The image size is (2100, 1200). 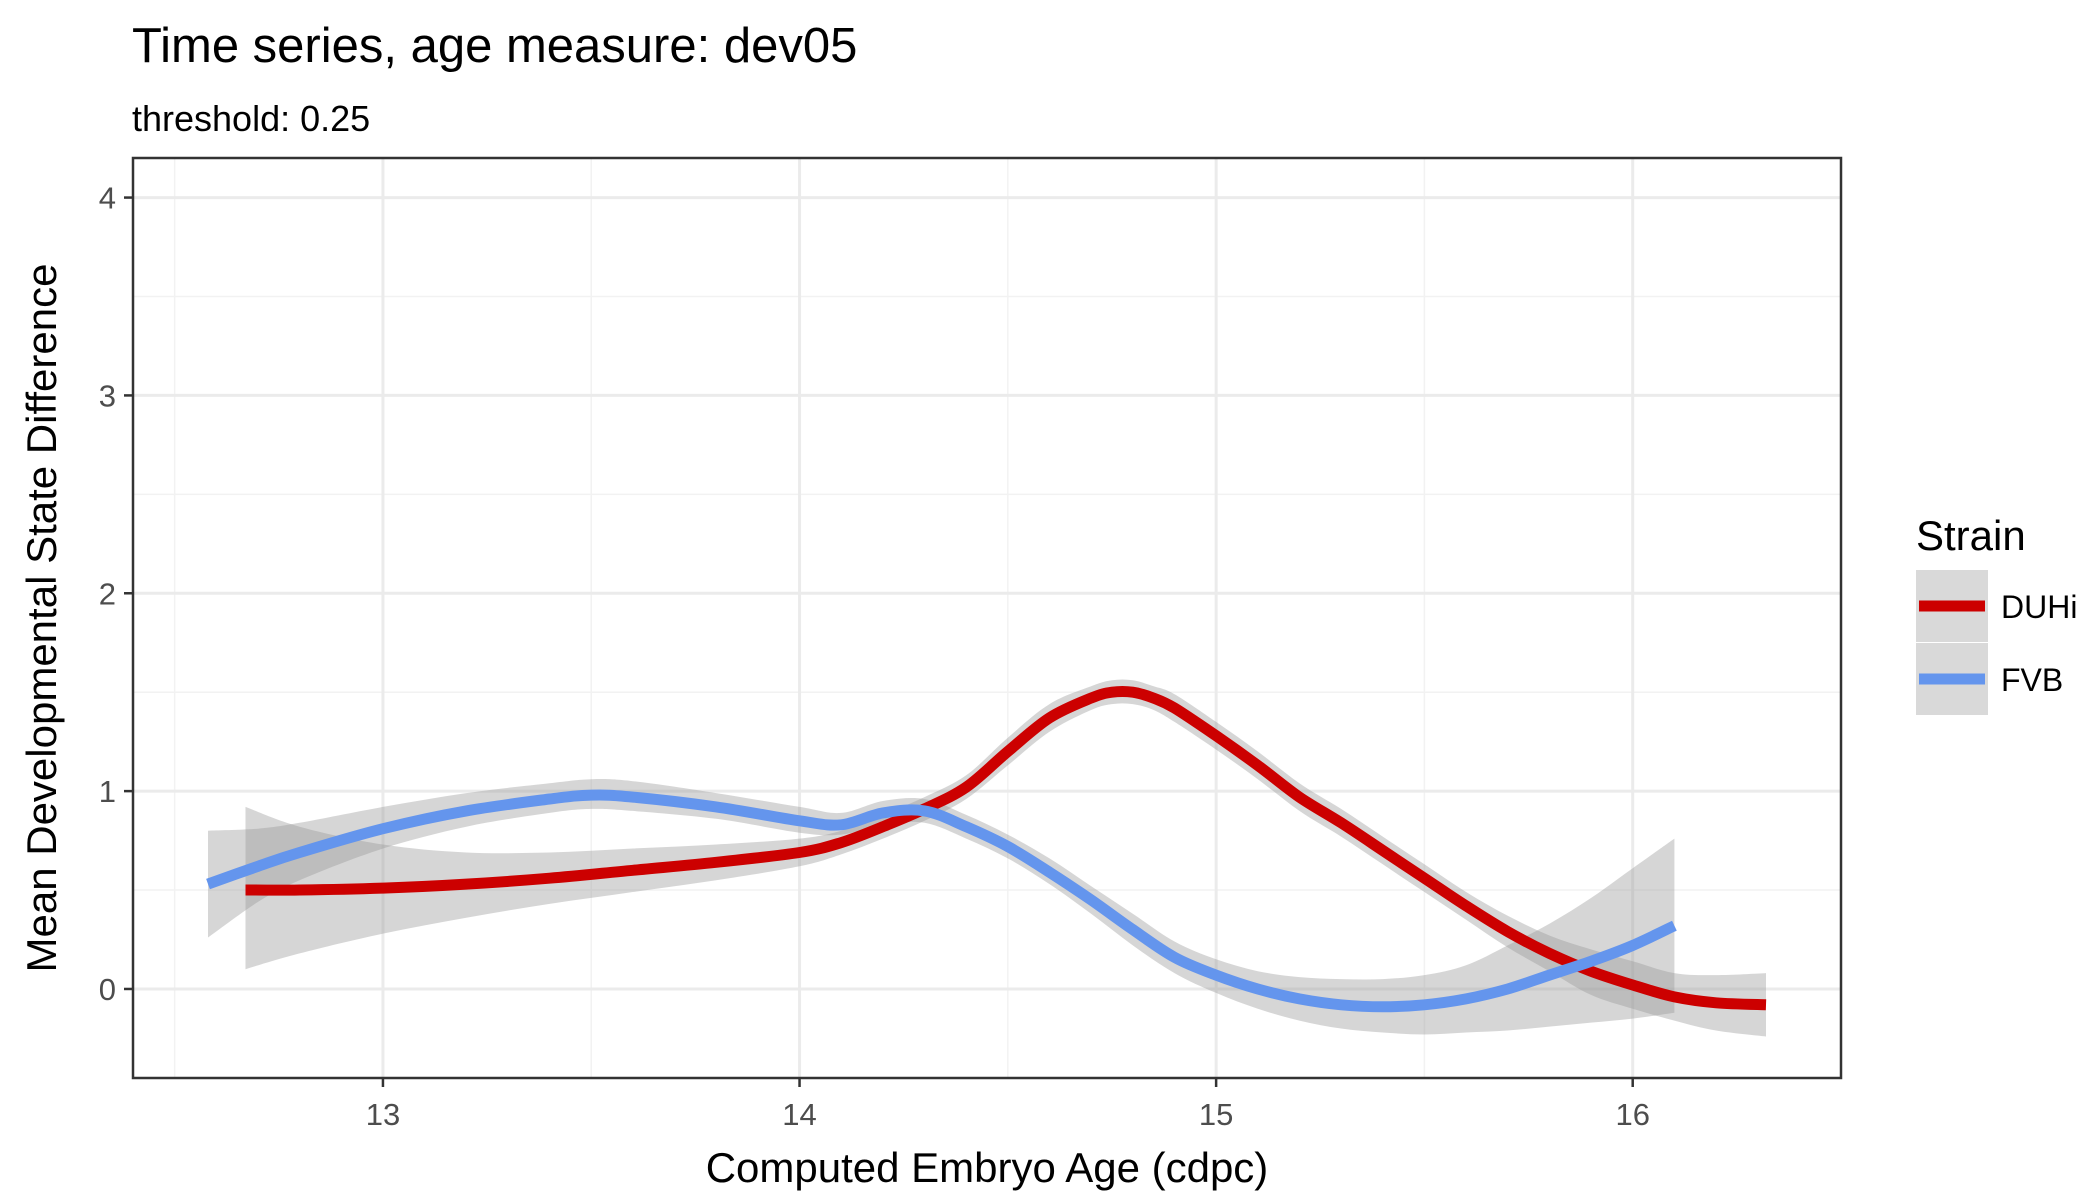 What do you see at coordinates (41, 618) in the screenshot?
I see `y-axis-title: Mean Developmental State Difference` at bounding box center [41, 618].